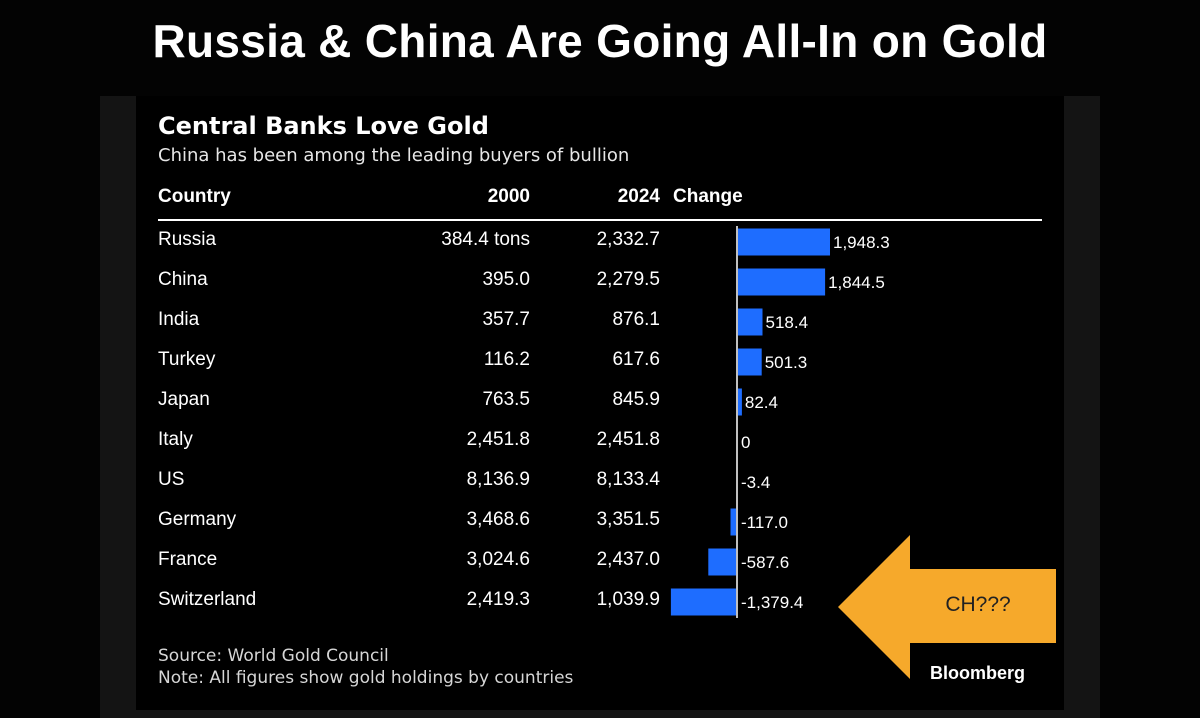 The image size is (1200, 718). What do you see at coordinates (175, 439) in the screenshot?
I see `country-cell: Italy` at bounding box center [175, 439].